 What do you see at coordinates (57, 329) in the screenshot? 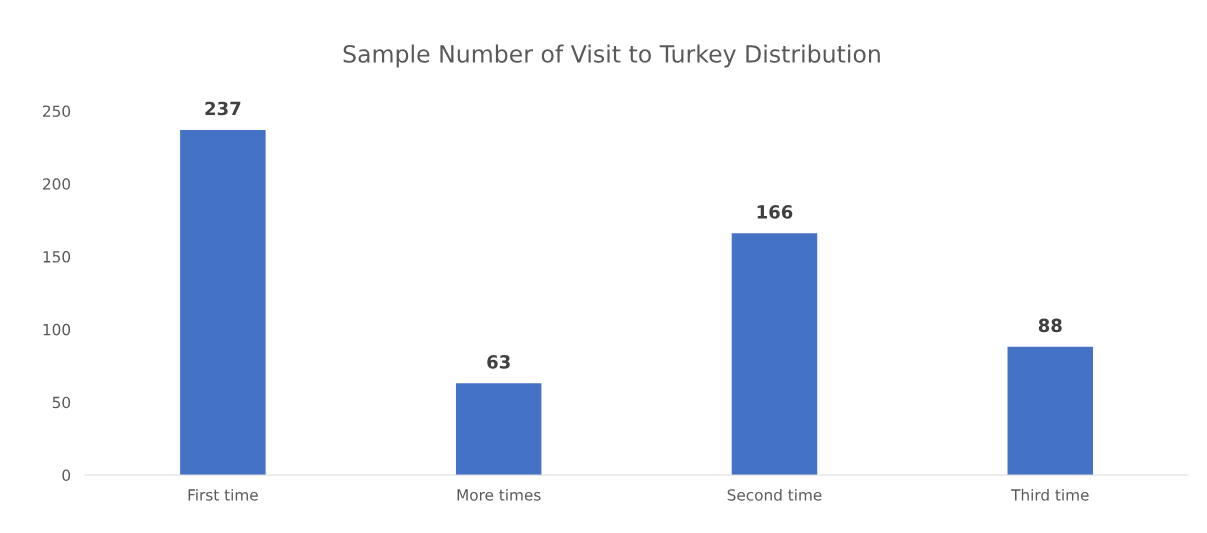
I see `y-tick-label: 100` at bounding box center [57, 329].